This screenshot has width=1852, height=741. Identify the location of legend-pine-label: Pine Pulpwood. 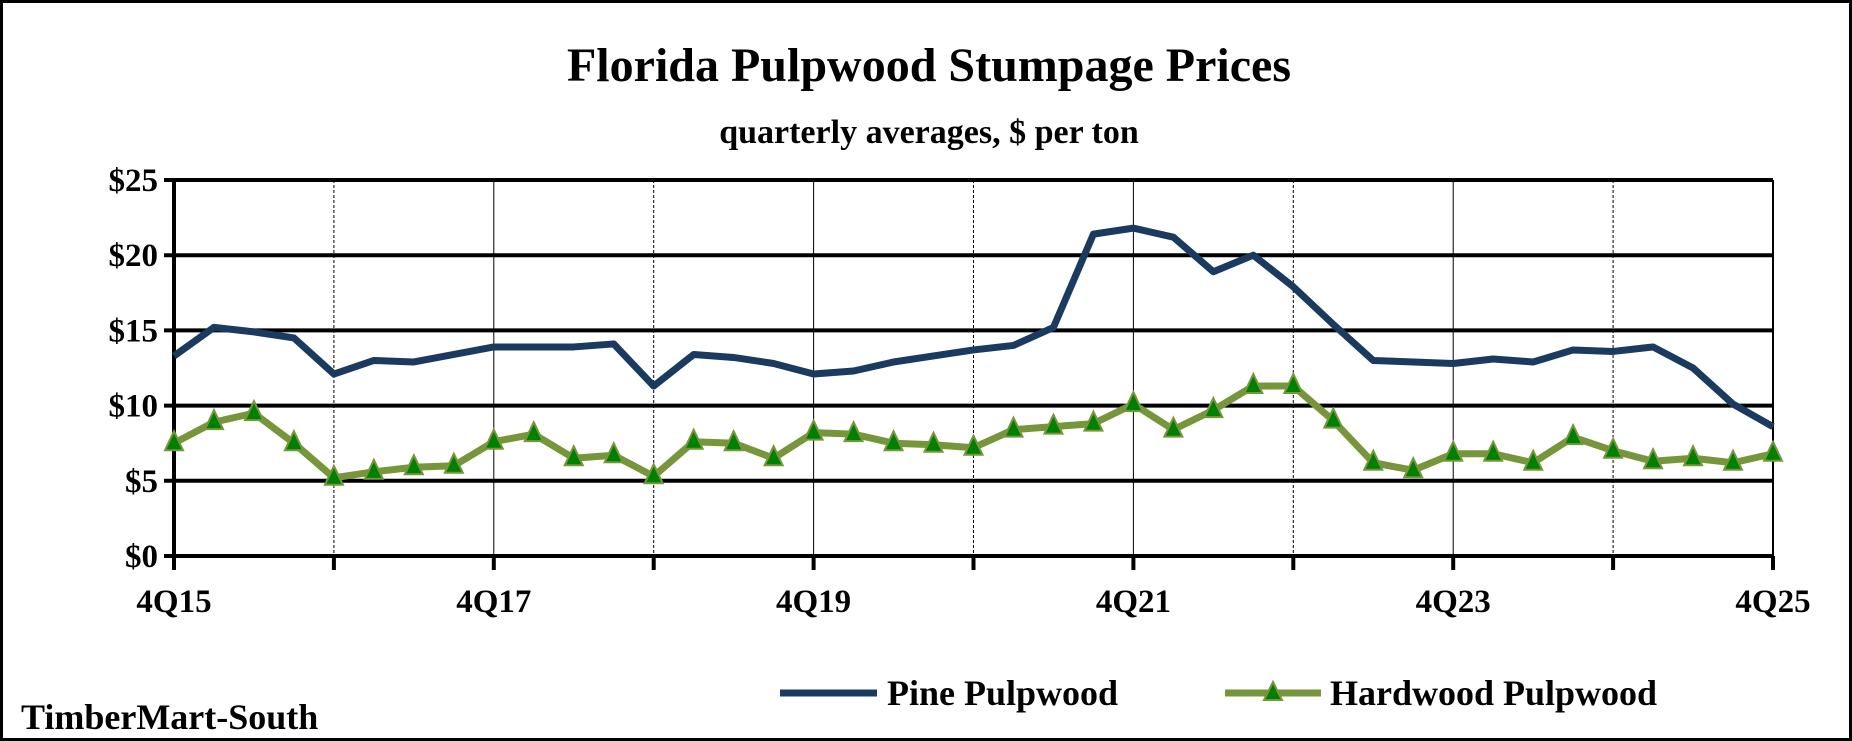
(1002, 693).